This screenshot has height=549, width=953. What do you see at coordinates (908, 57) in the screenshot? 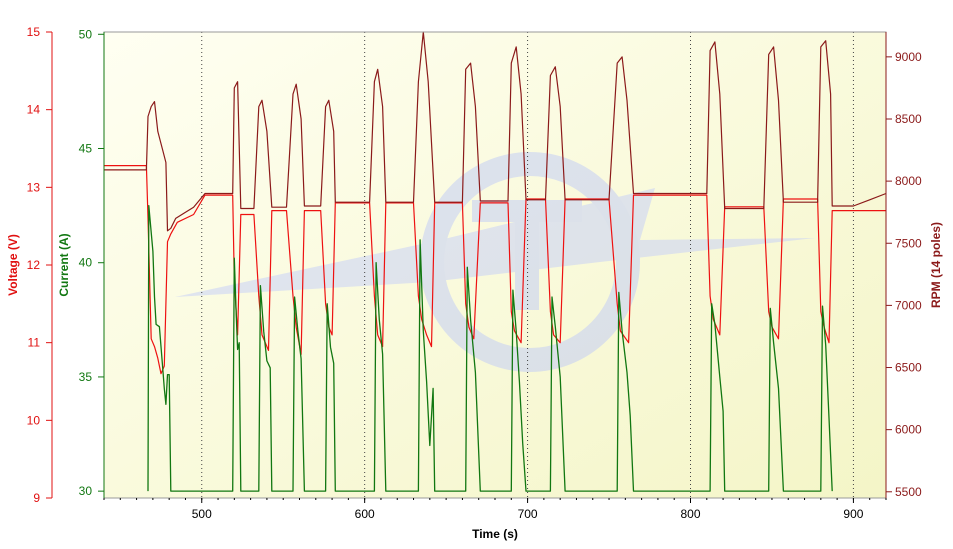
I see `rpm-tick-label: 9000` at bounding box center [908, 57].